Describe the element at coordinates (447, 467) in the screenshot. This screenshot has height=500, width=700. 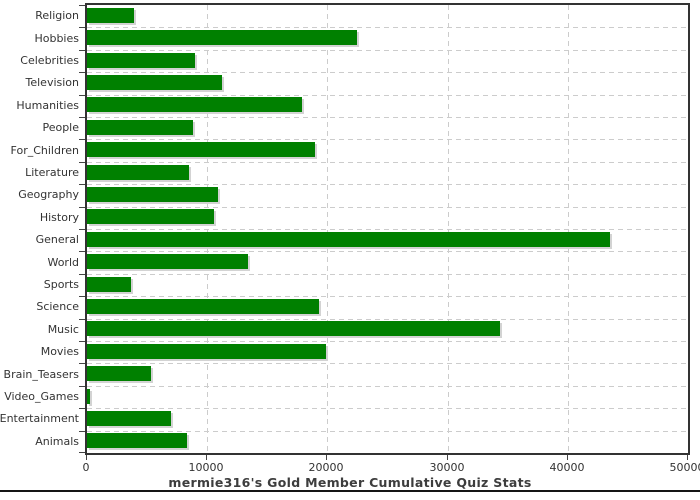
I see `value-axis-label-30000: 30000` at that location.